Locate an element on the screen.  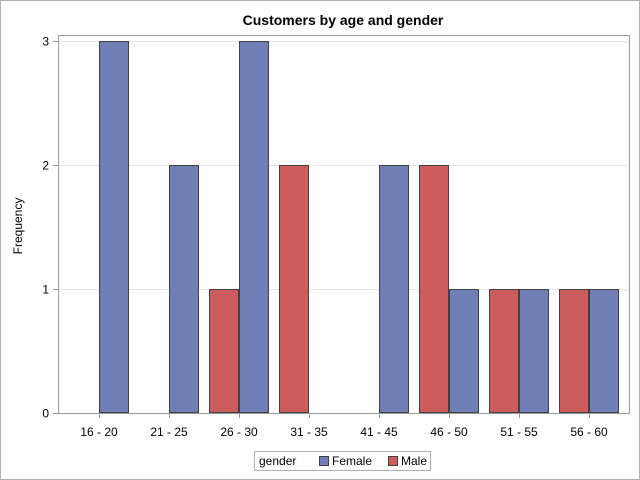
x-tick-label: 16 - 20 is located at coordinates (99, 432).